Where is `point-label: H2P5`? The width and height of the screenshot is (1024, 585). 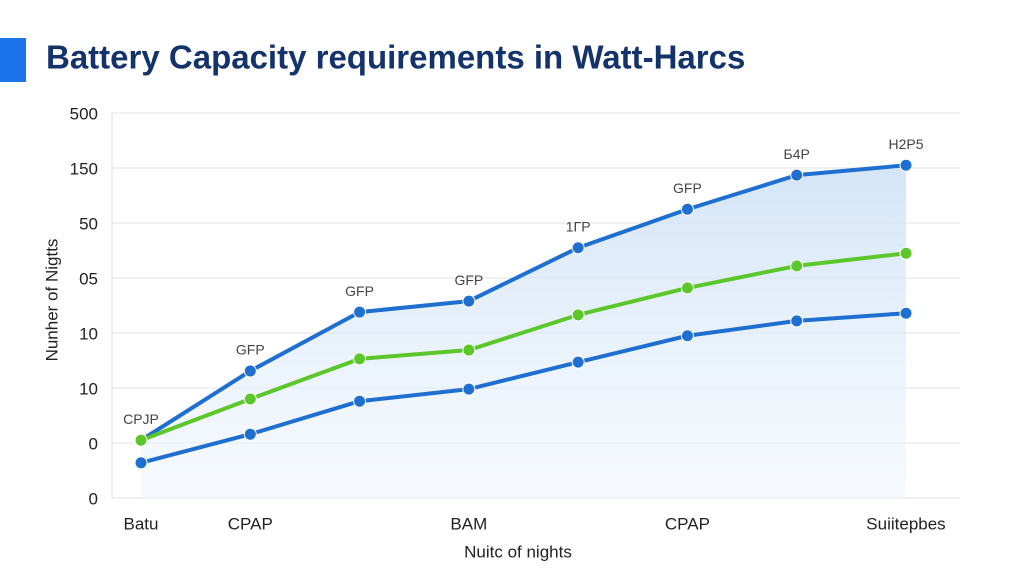 point-label: H2P5 is located at coordinates (905, 144).